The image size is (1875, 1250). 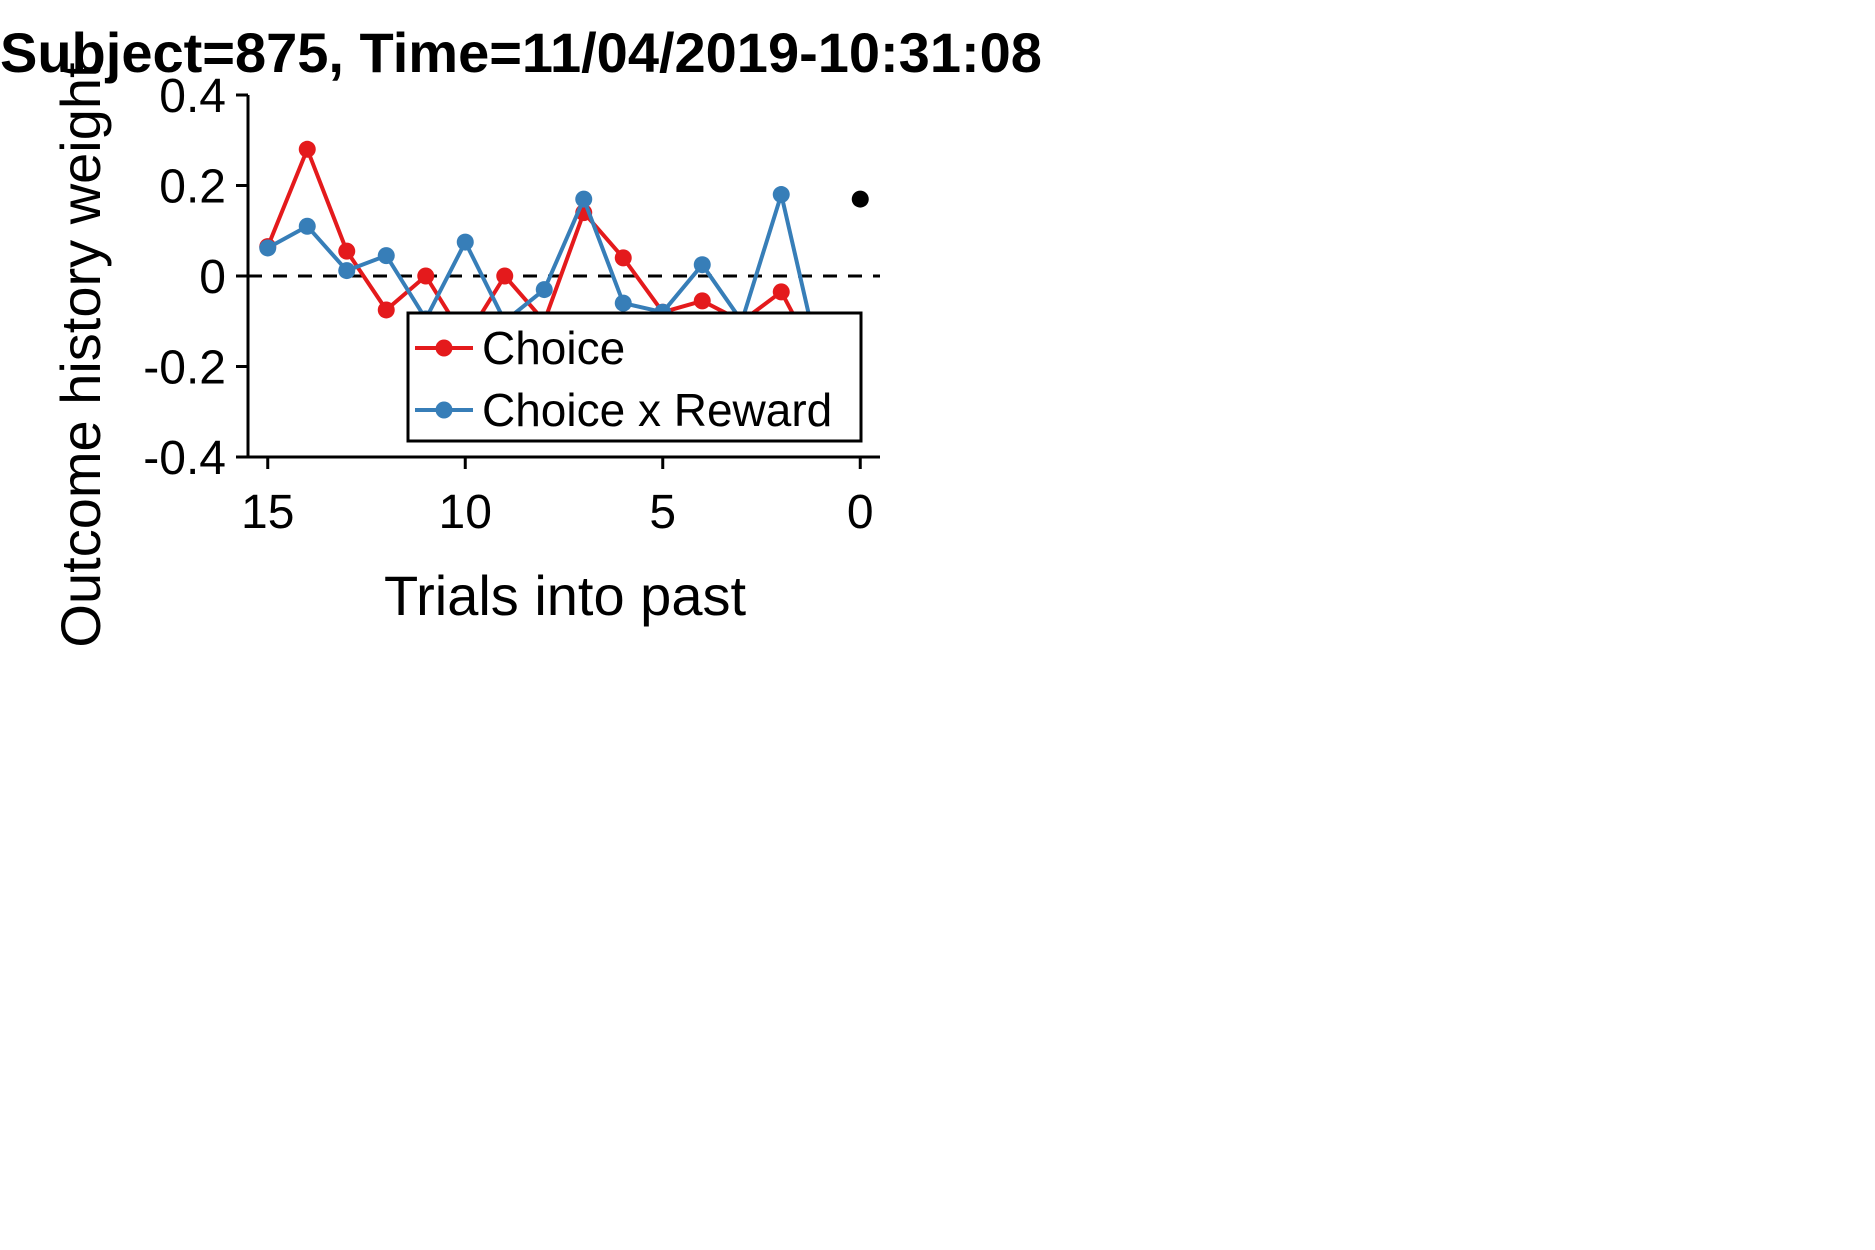 What do you see at coordinates (657, 410) in the screenshot?
I see `legend-label: Choice x Reward` at bounding box center [657, 410].